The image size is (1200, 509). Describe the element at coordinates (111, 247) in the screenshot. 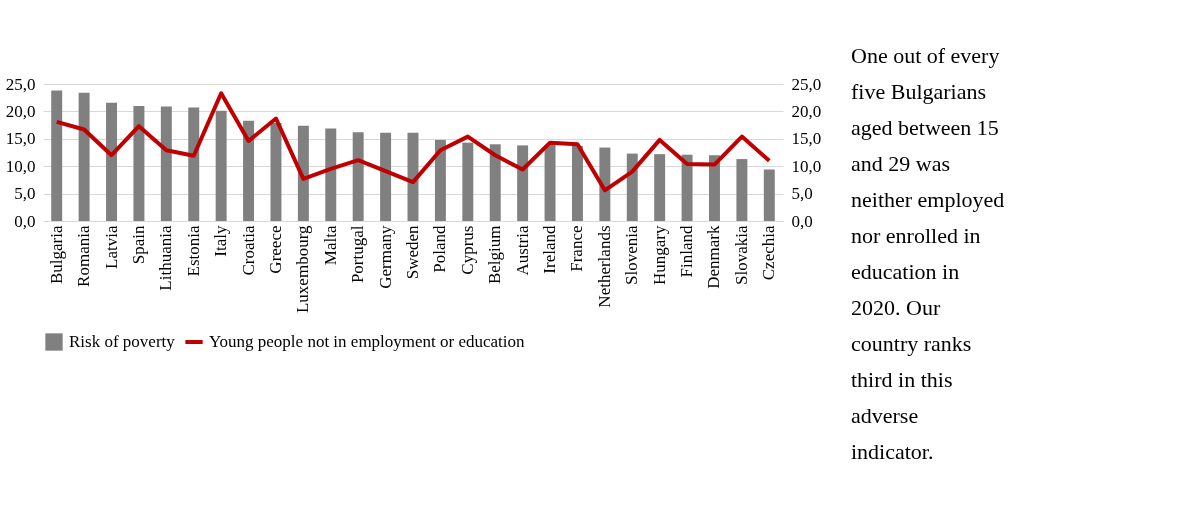

I see `x-tick-label: Latvia` at that location.